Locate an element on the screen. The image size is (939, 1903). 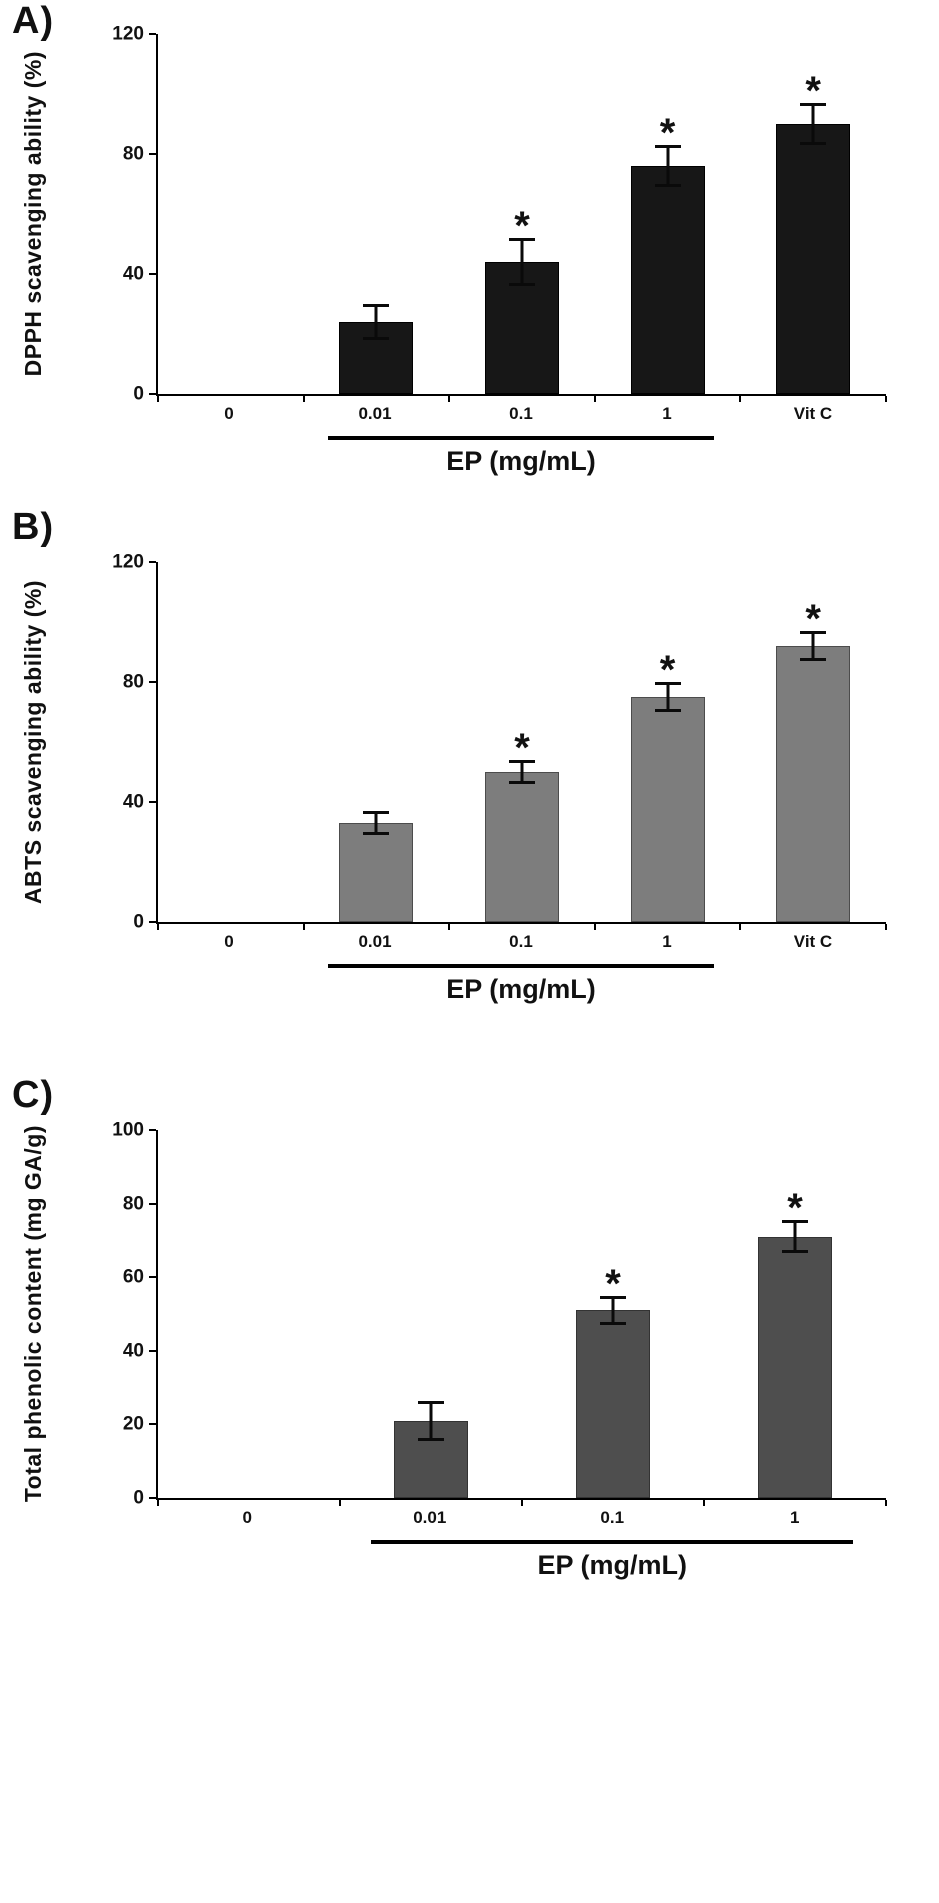
y-axis-label: ABTS scavenging ability (%) is located at coordinates (32, 742).